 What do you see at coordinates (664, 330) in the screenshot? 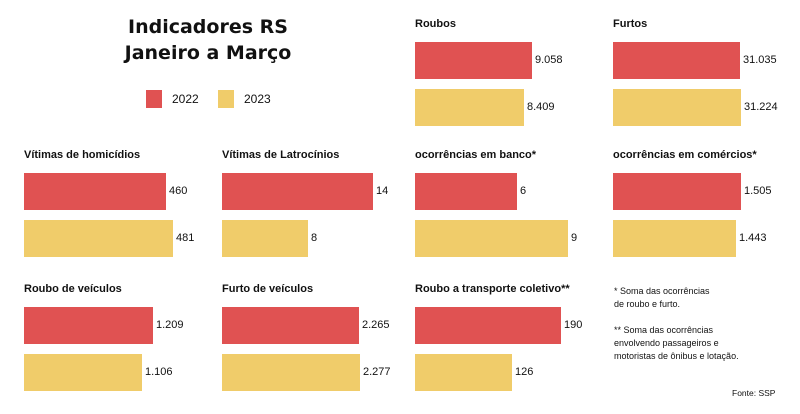
I see `footnote-2-line-1: ** Soma das ocorrências` at bounding box center [664, 330].